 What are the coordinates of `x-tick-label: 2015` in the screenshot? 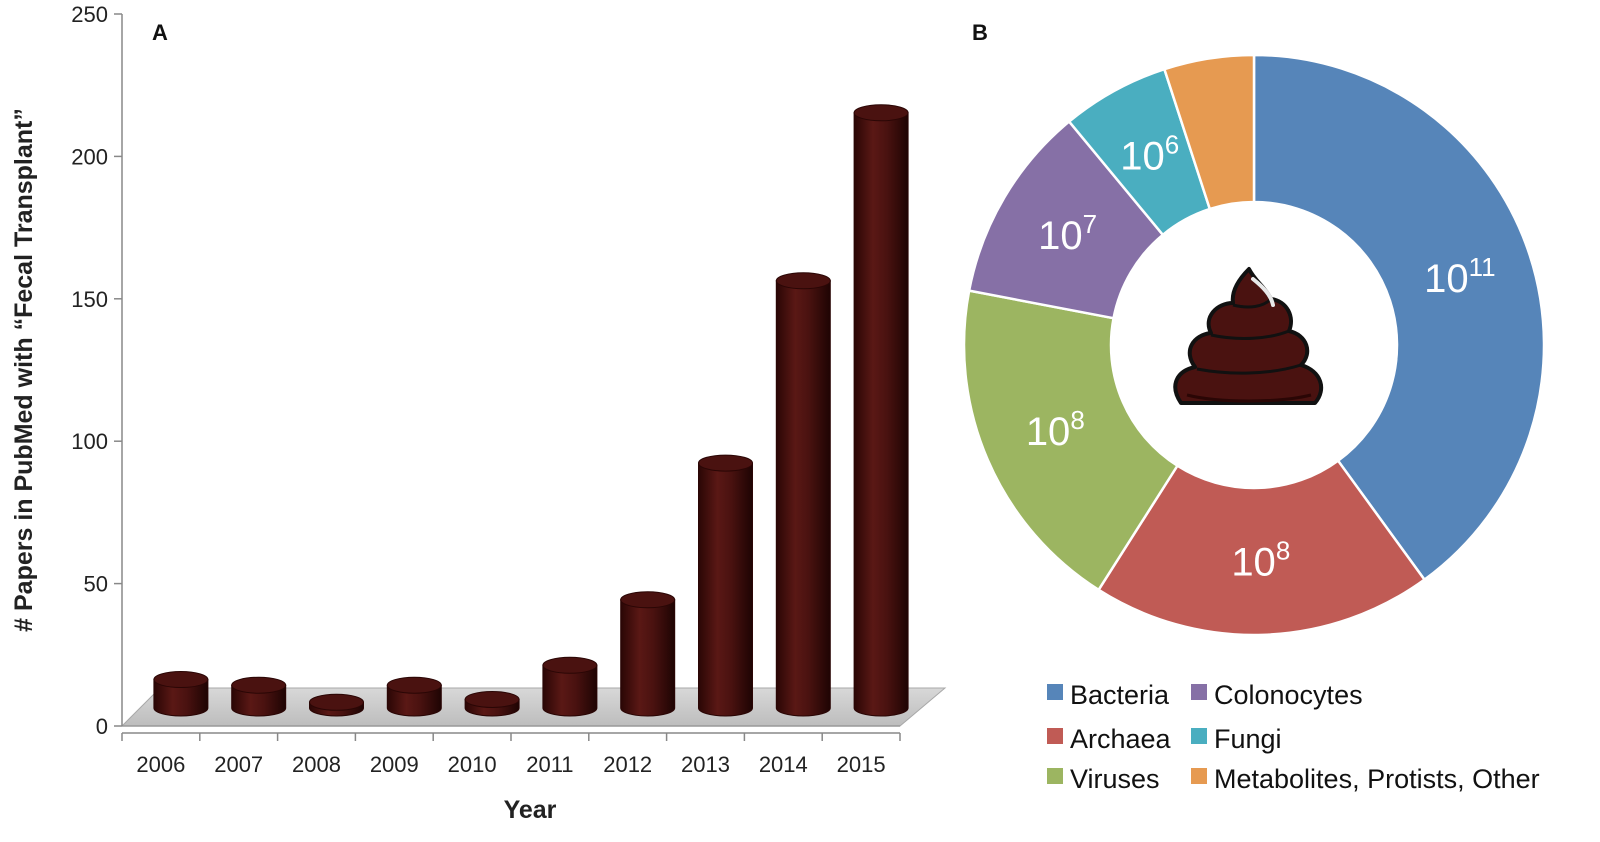 It's located at (861, 764).